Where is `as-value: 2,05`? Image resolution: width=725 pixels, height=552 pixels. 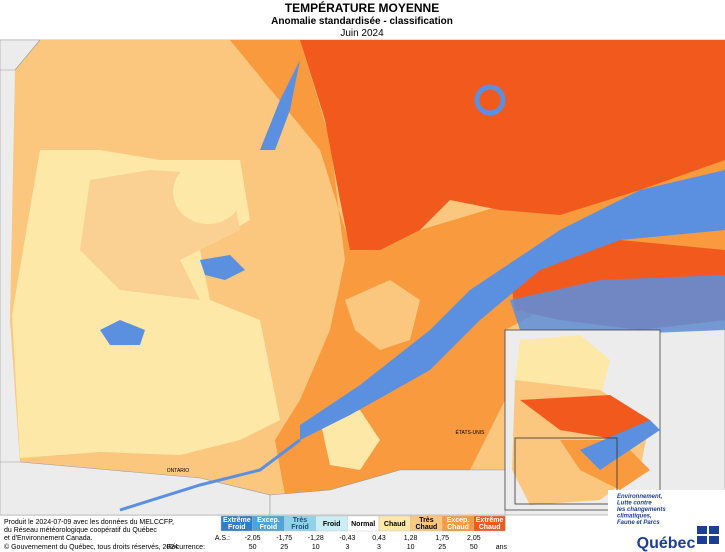 as-value: 2,05 is located at coordinates (474, 538).